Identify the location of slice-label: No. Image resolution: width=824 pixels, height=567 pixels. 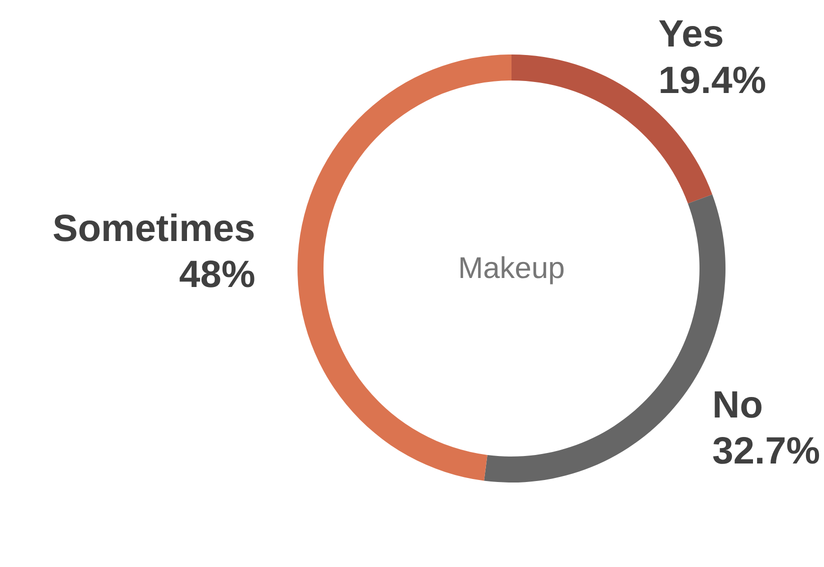
(737, 405).